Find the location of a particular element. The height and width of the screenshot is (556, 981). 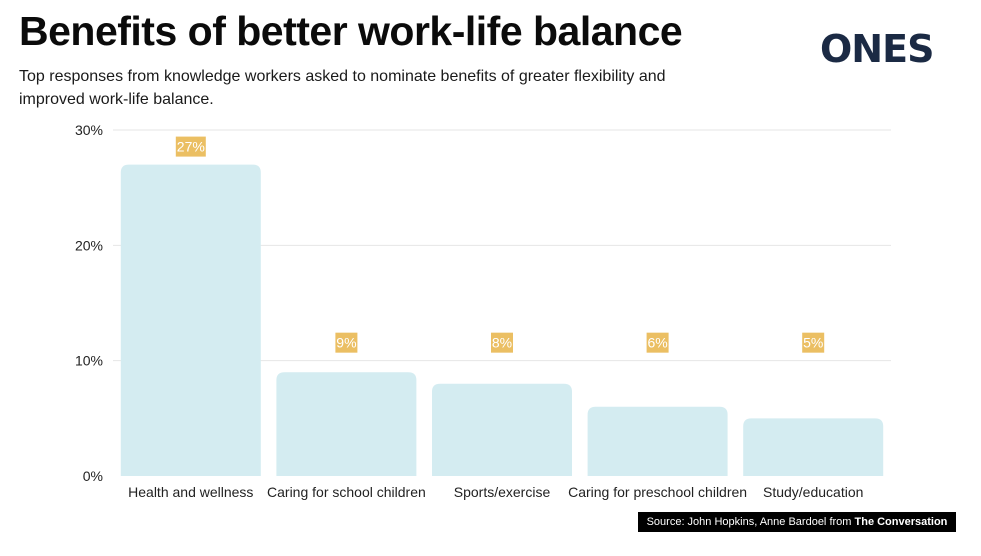

source-middle: from is located at coordinates (840, 522).